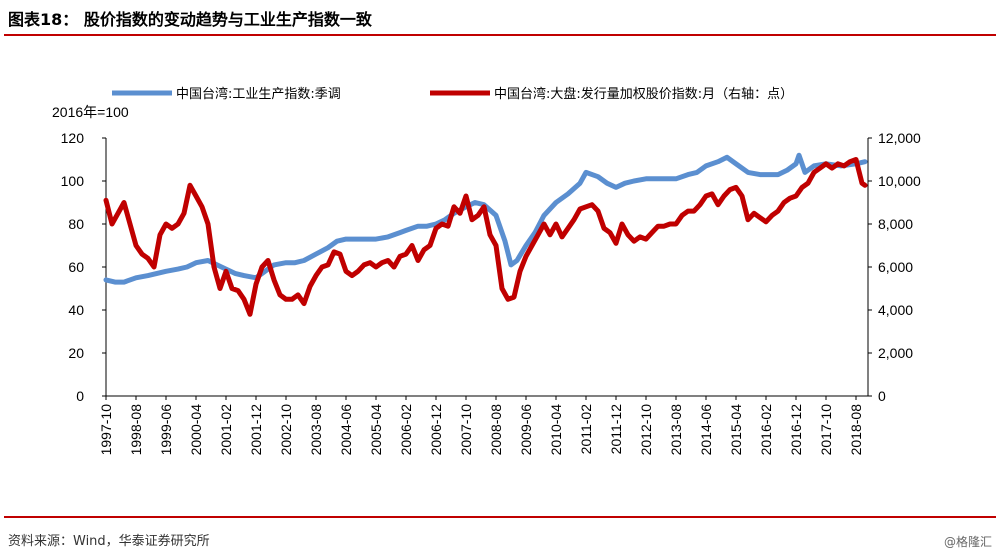 This screenshot has width=1000, height=556. I want to click on x-tick-label: 2015-04, so click(736, 430).